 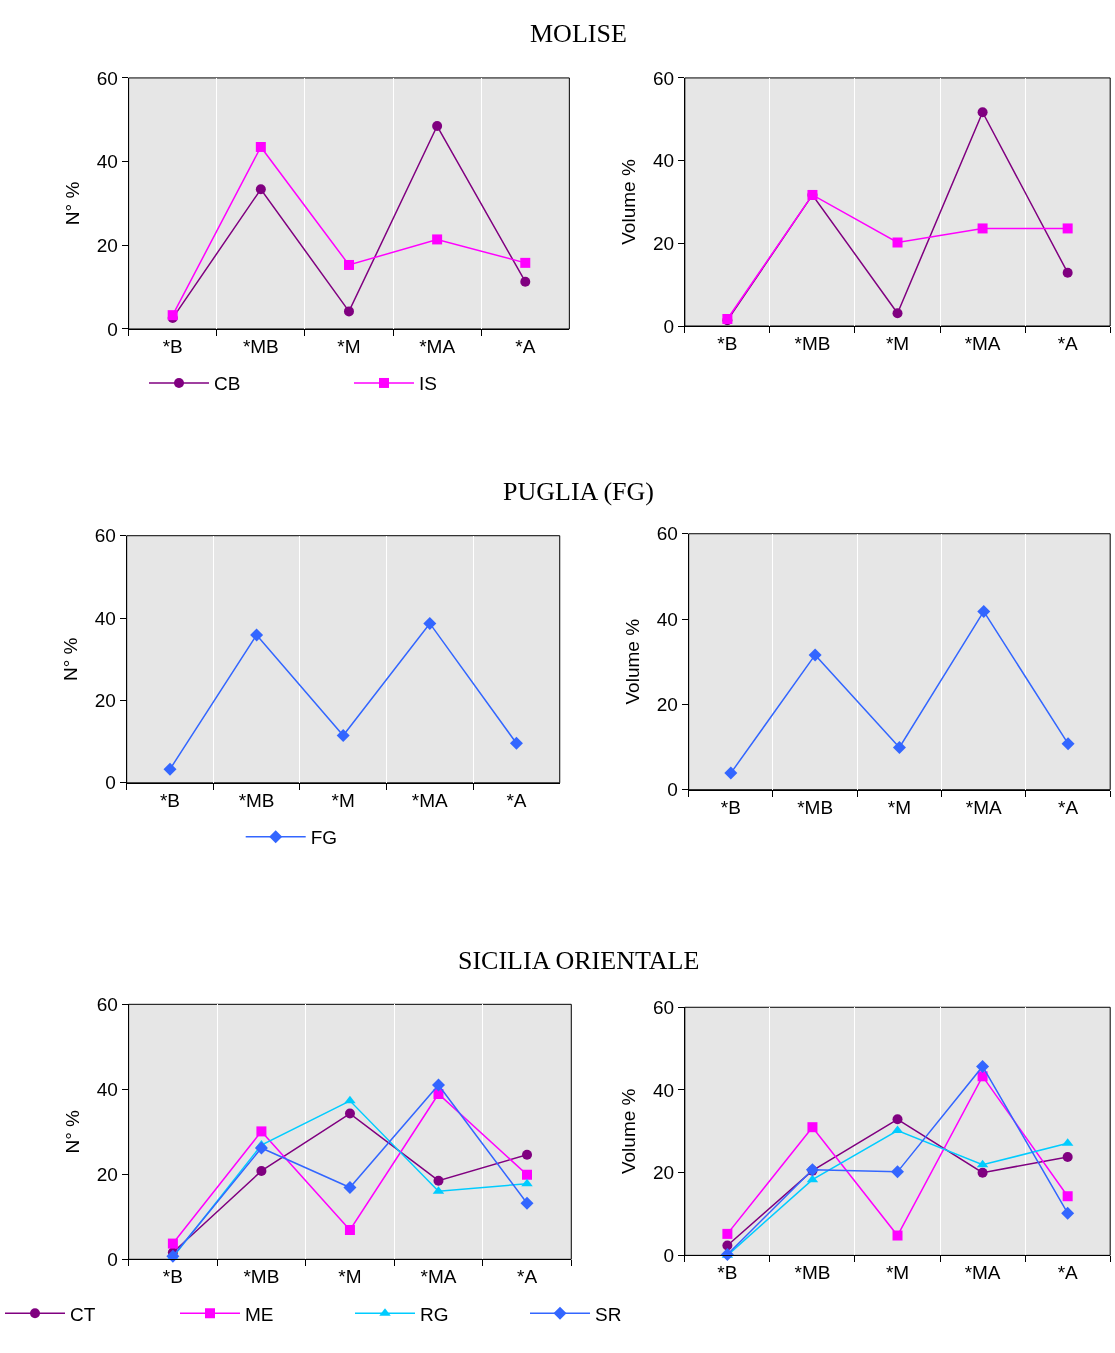 What do you see at coordinates (227, 384) in the screenshot?
I see `legend-label: CB` at bounding box center [227, 384].